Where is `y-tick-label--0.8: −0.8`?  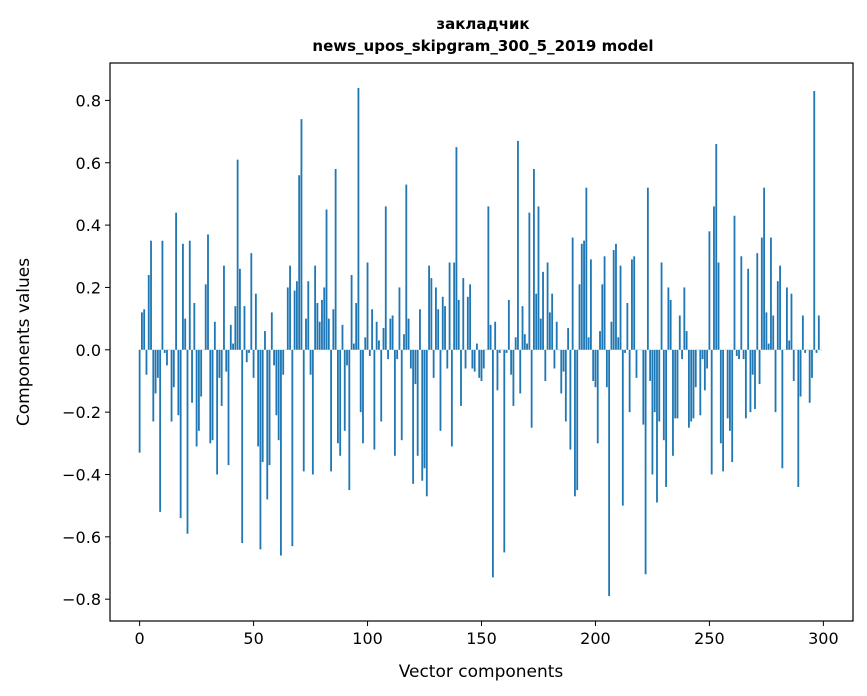 y-tick-label--0.8: −0.8 is located at coordinates (81, 599).